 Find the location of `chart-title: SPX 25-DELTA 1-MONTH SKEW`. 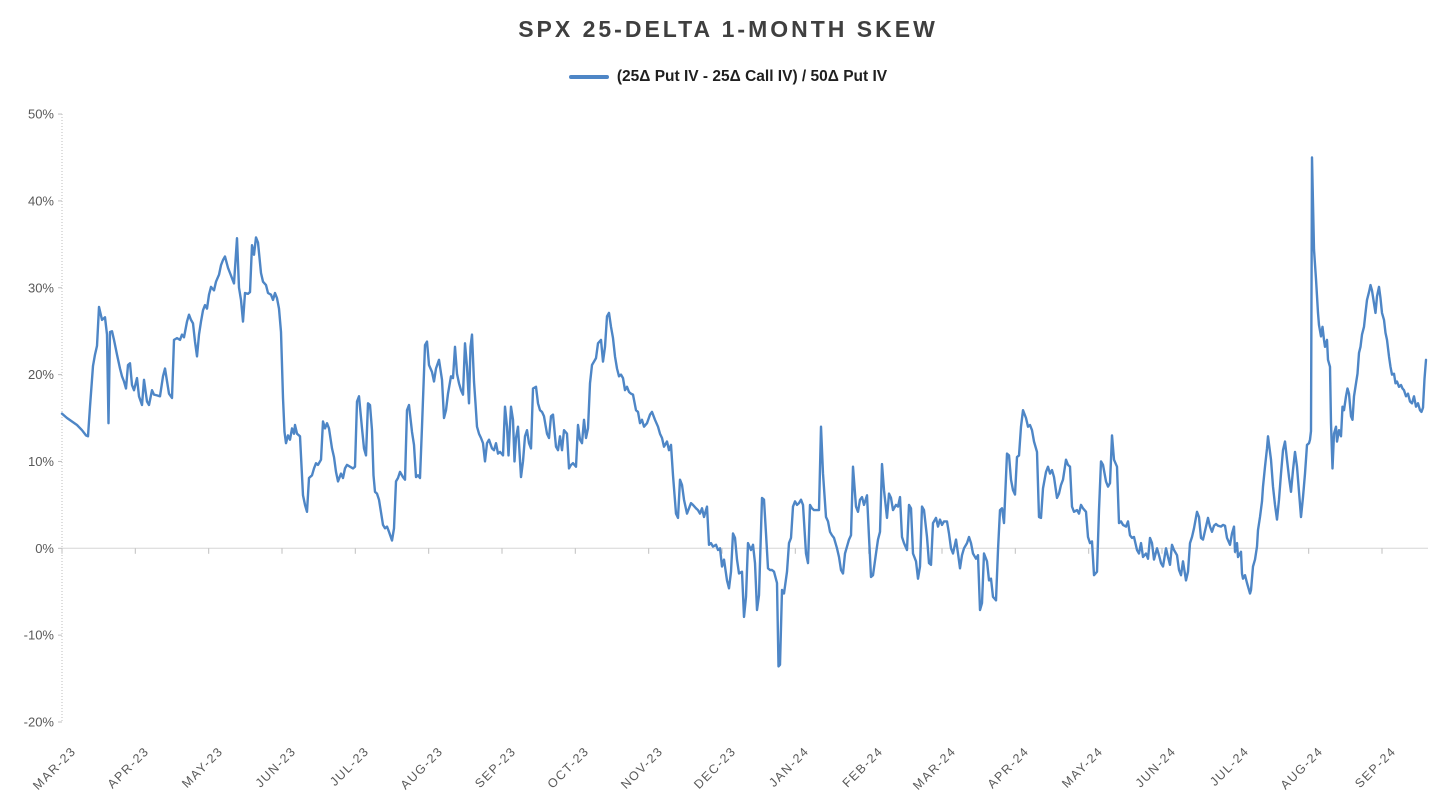

chart-title: SPX 25-DELTA 1-MONTH SKEW is located at coordinates (728, 29).